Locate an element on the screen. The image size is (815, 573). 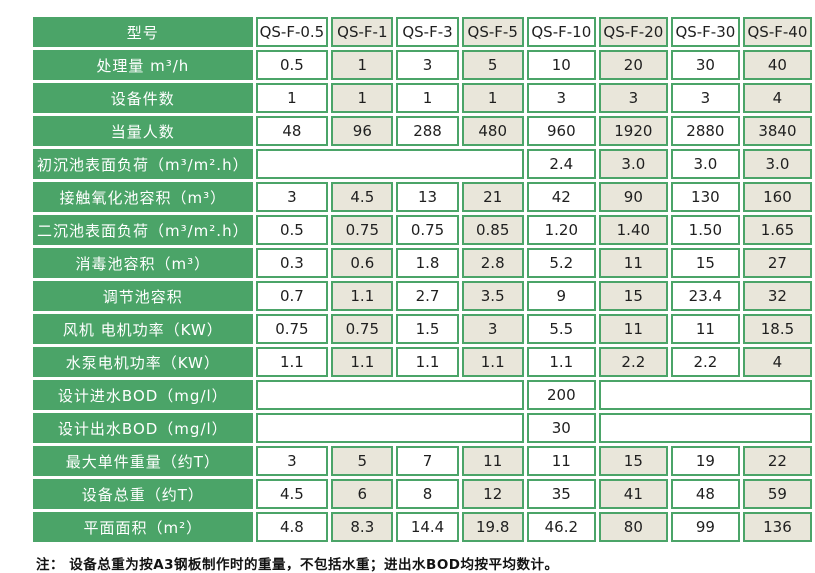
value-cell: 46.2 is located at coordinates (561, 527).